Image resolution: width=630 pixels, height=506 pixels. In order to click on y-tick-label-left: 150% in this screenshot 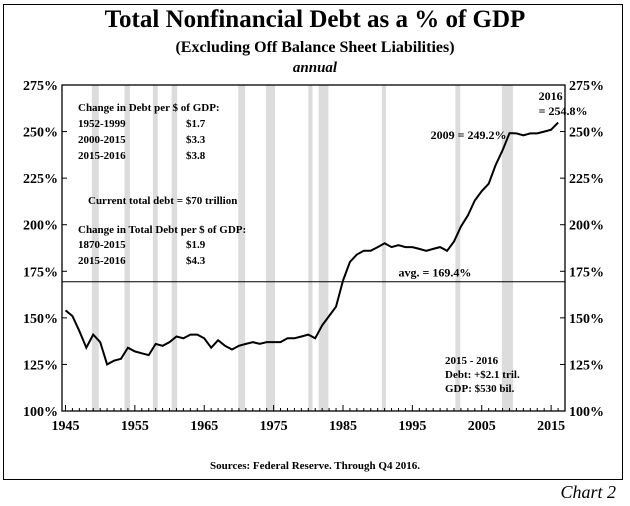, I will do `click(40, 319)`.